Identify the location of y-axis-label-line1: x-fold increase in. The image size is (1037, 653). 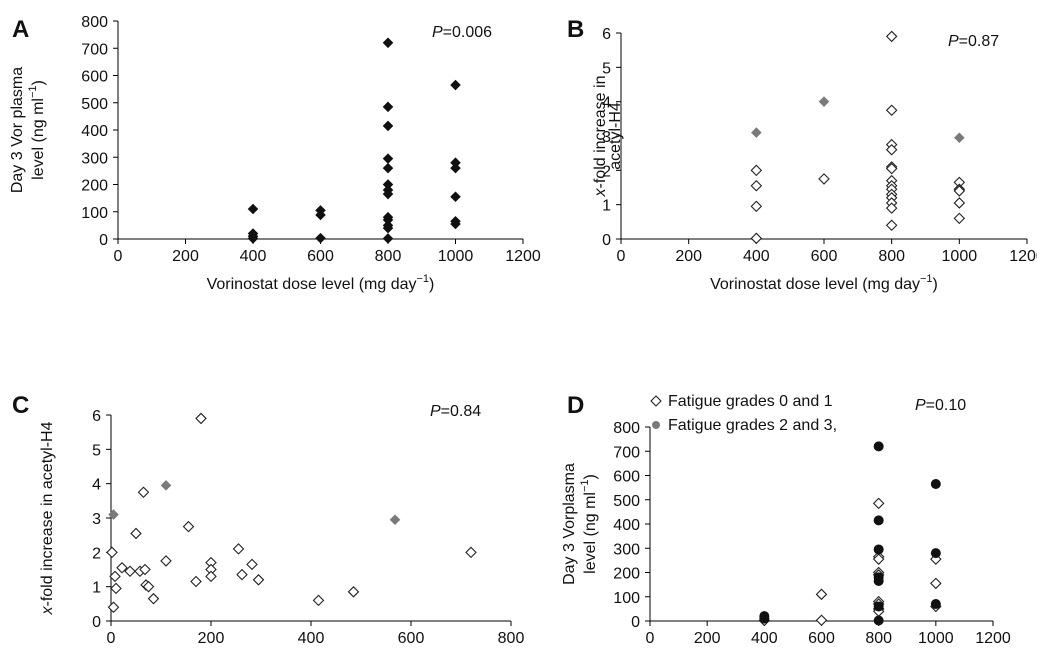
(600, 137).